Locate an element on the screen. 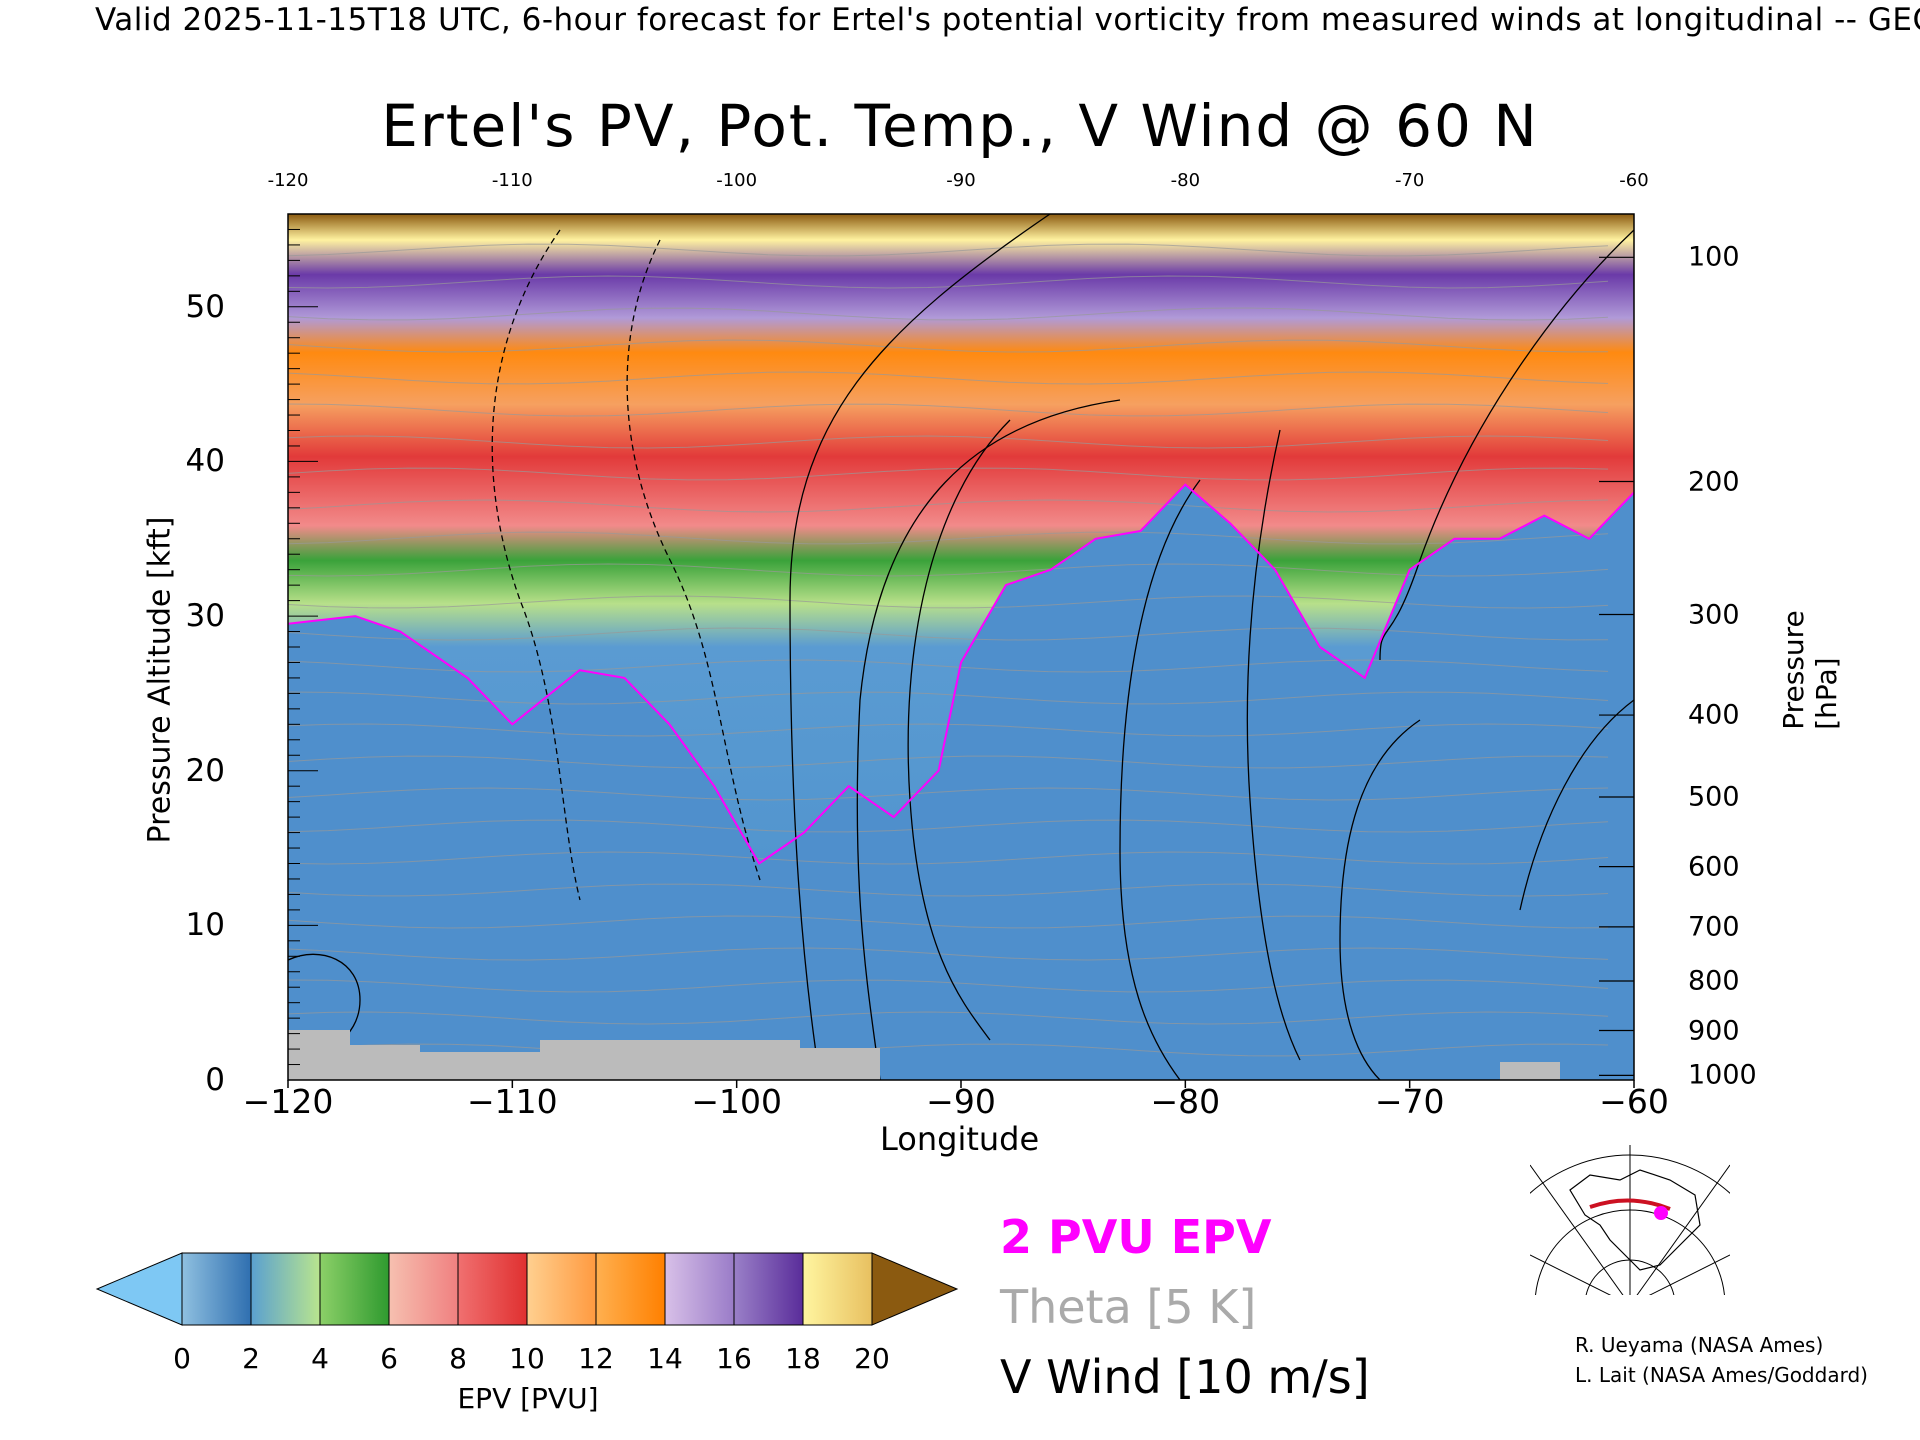  colorbar-tick-label: 20 is located at coordinates (872, 1358).